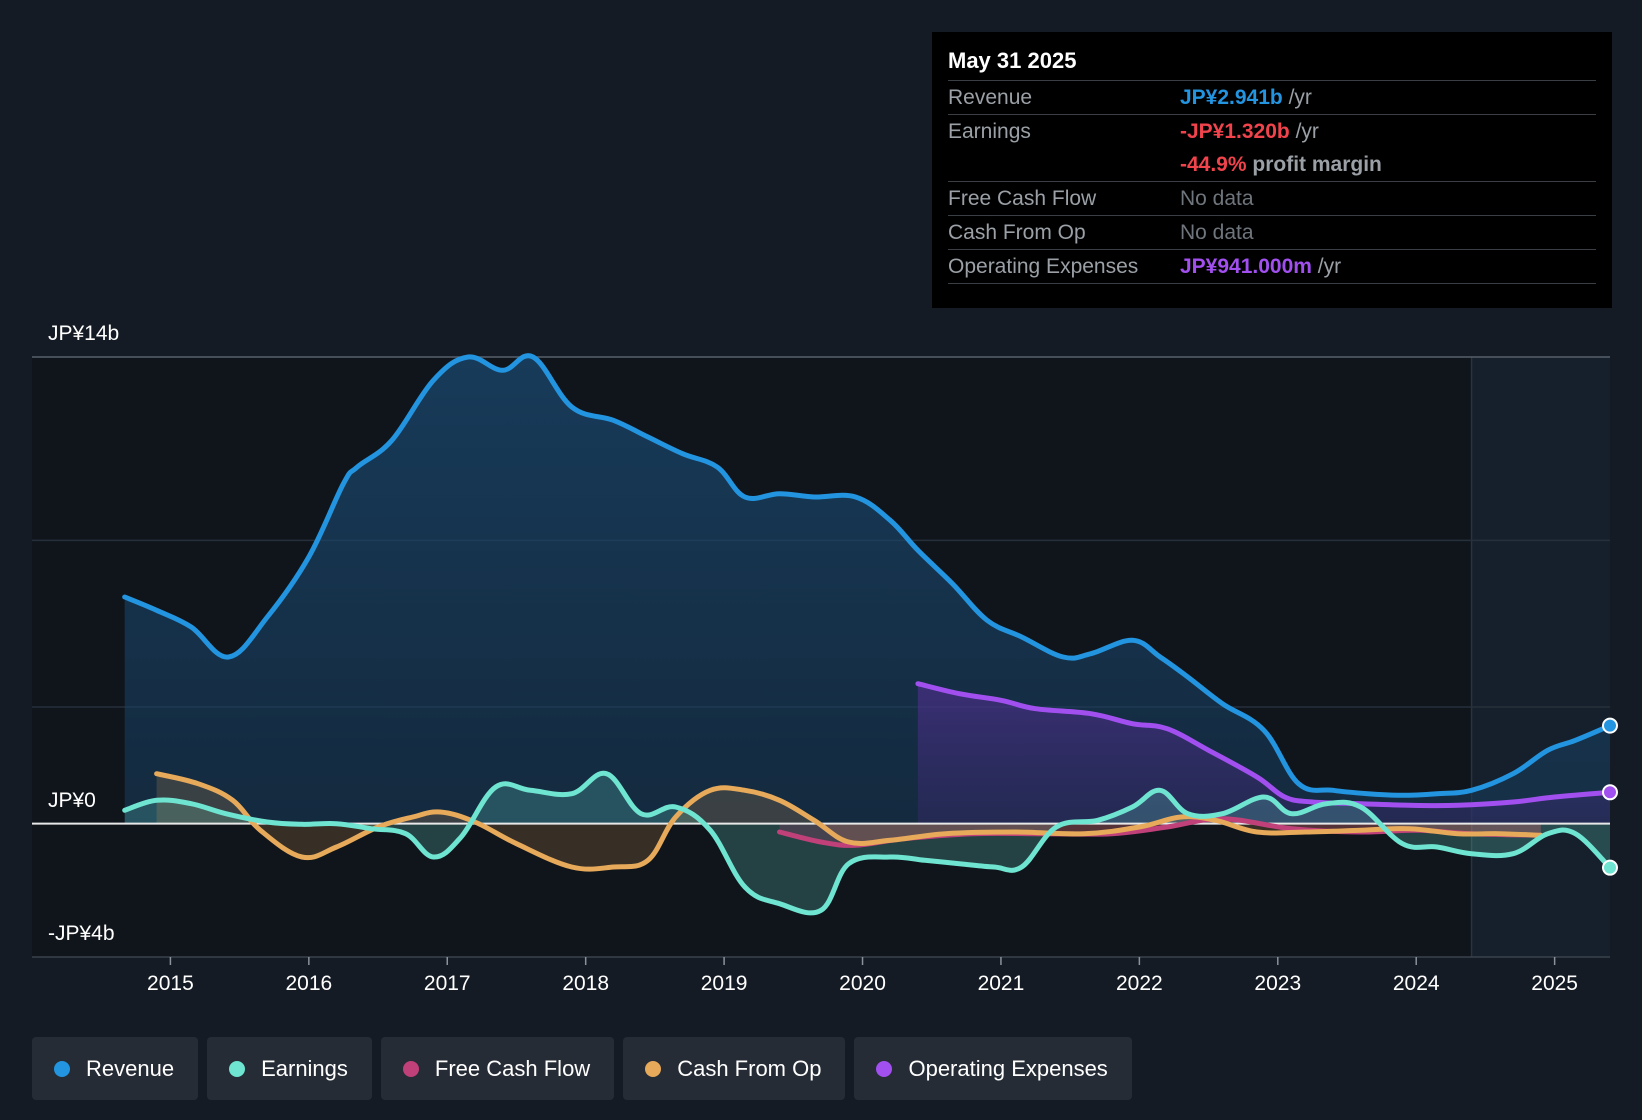  I want to click on legend-cash-from-op: Cash From Op, so click(734, 1068).